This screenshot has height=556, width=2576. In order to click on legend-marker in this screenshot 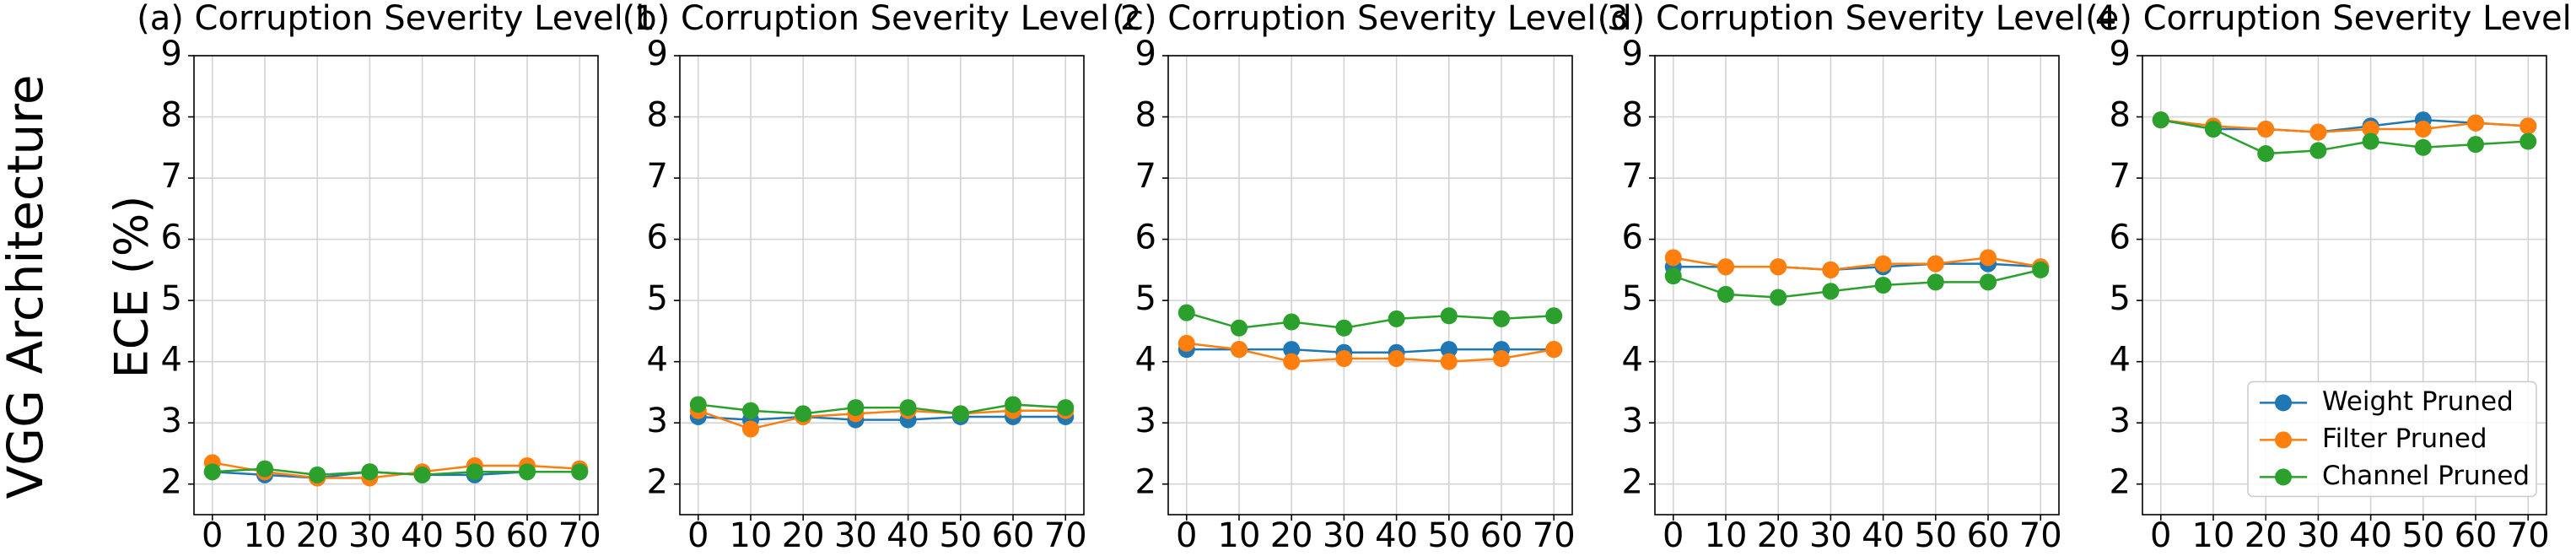, I will do `click(2283, 403)`.